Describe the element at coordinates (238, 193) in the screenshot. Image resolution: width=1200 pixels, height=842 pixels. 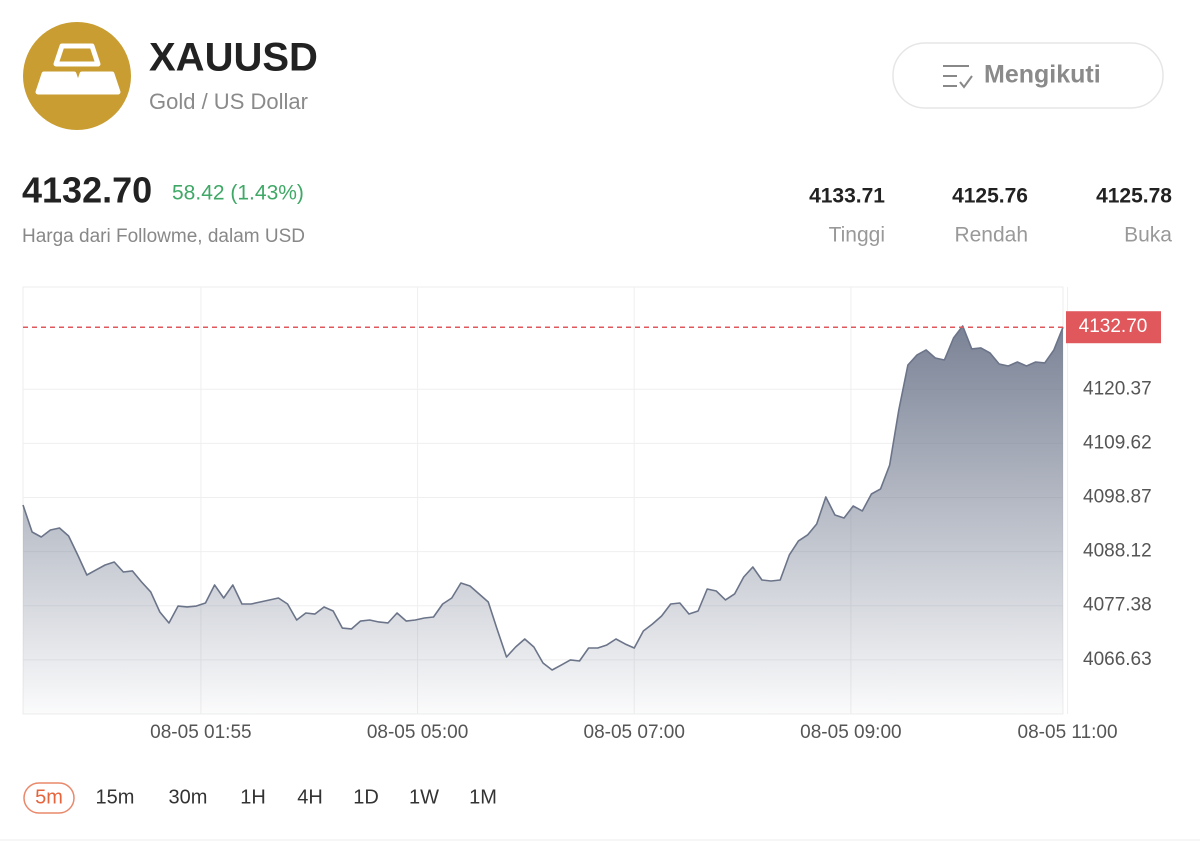
I see `price-change: 58.42 (1.43%)` at that location.